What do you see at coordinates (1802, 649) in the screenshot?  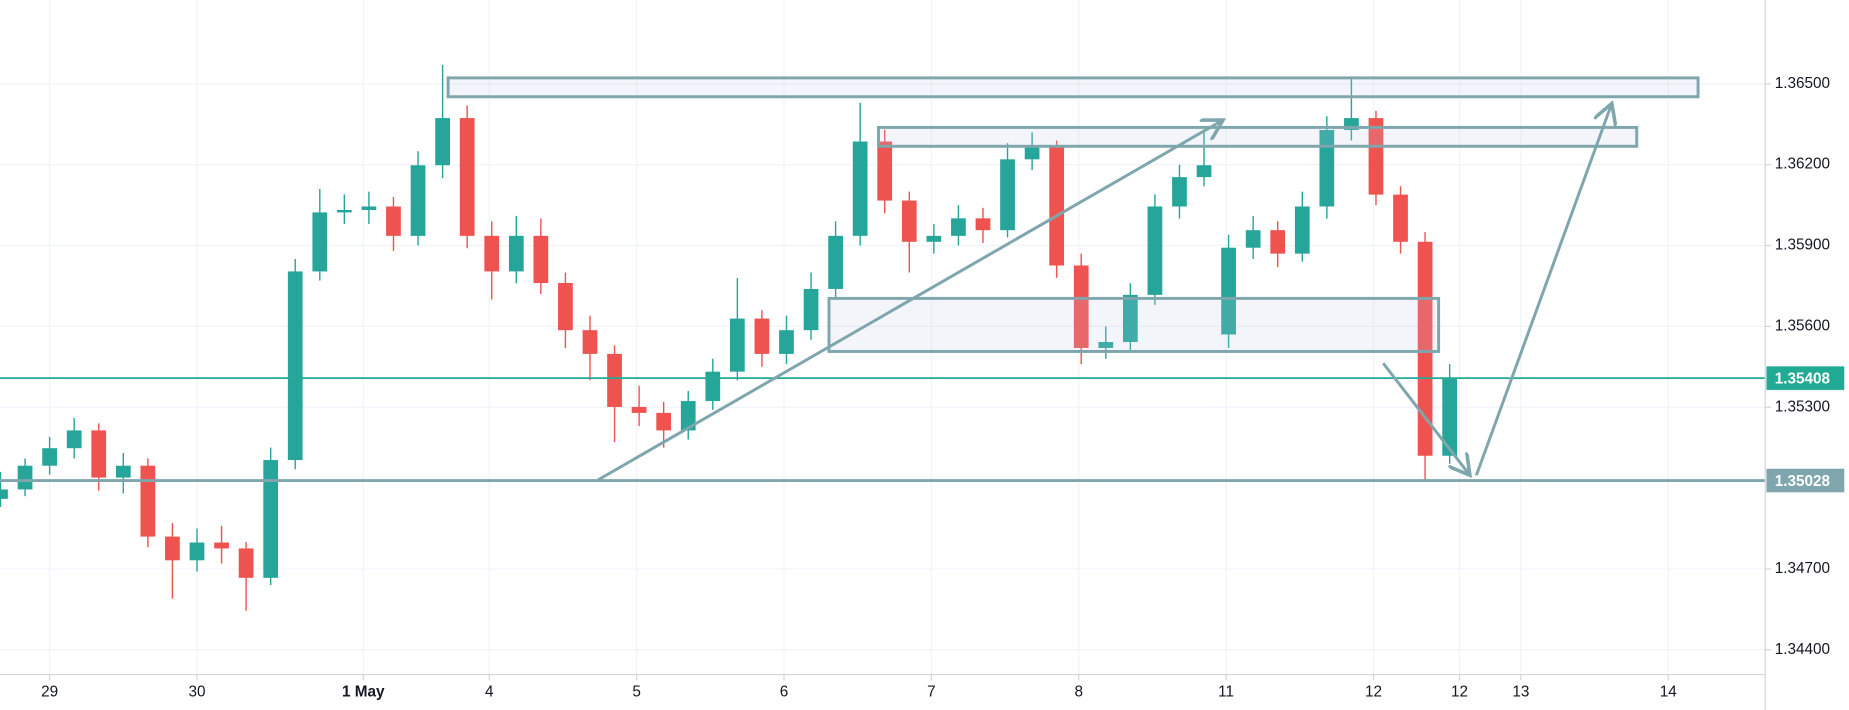 I see `y-tick-label: 1.34400` at bounding box center [1802, 649].